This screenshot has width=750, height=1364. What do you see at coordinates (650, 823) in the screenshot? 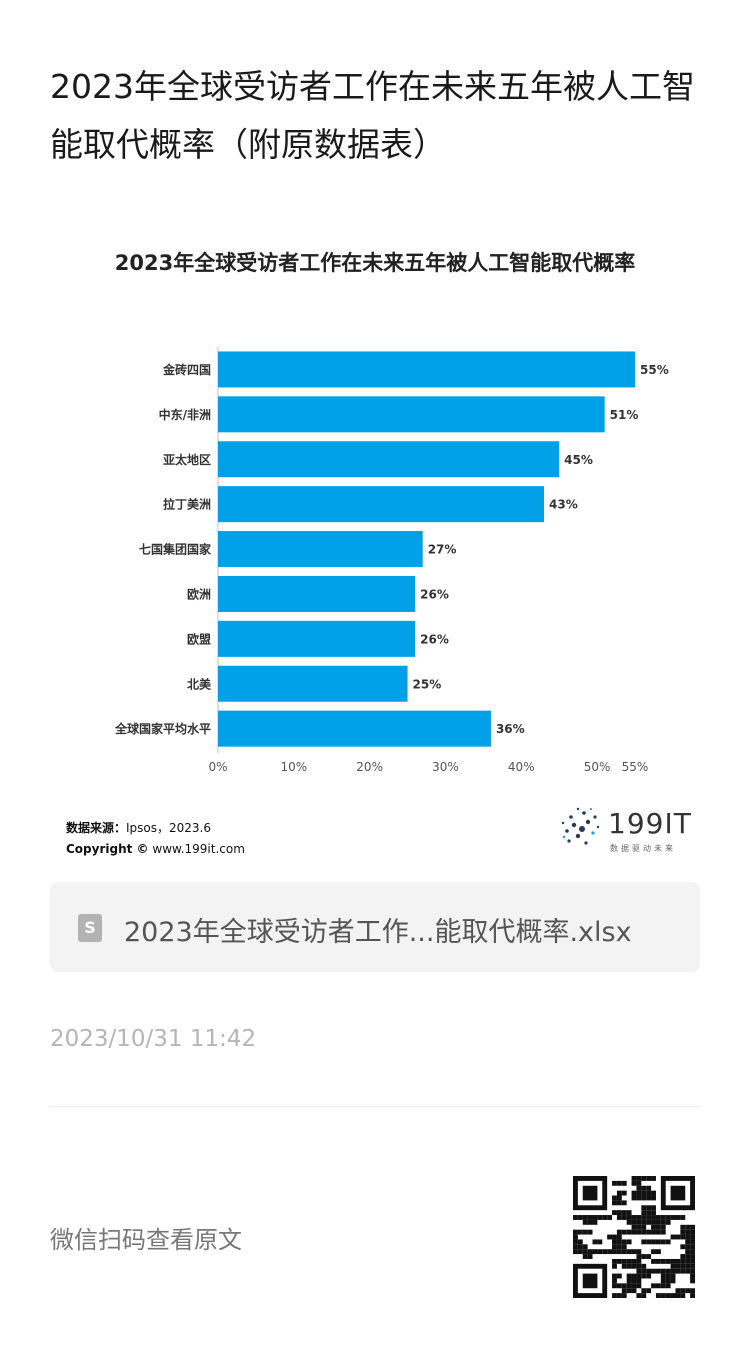
I see `logo-text: 199IT` at bounding box center [650, 823].